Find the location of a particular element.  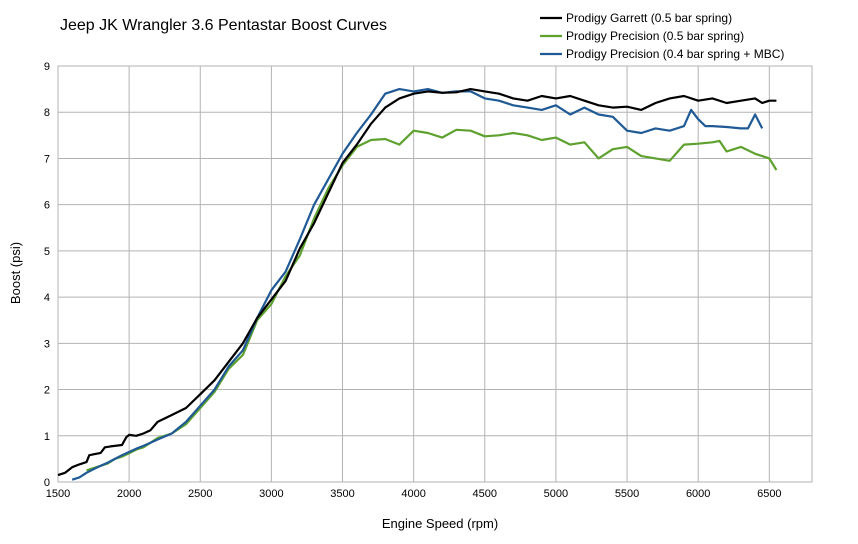

y-tick-label: 3 is located at coordinates (47, 344).